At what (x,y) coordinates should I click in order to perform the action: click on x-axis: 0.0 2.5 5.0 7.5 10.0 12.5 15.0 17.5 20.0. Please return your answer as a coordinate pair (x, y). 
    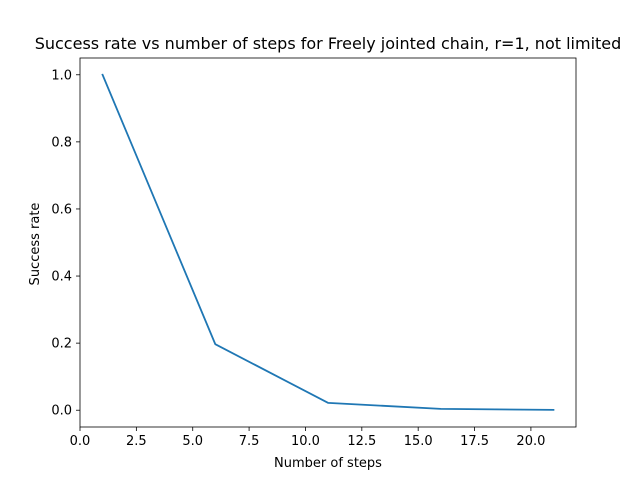
    Looking at the image, I should click on (307, 438).